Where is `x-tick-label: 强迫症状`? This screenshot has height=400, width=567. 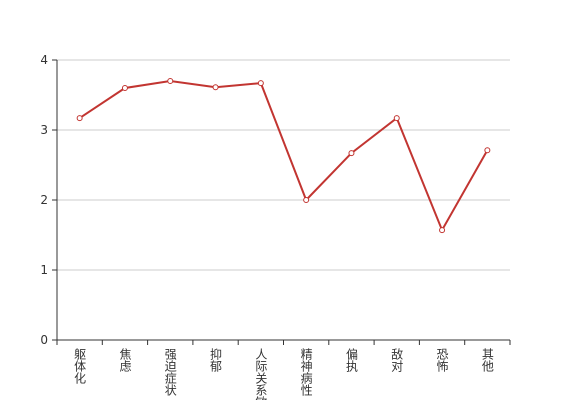 x-tick-label: 强迫症状 is located at coordinates (170, 372).